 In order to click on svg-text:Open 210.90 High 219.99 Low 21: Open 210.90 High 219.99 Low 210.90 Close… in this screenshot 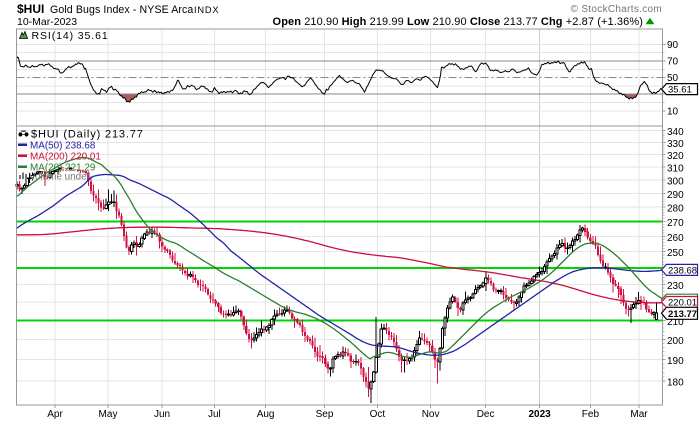, I will do `click(458, 22)`.